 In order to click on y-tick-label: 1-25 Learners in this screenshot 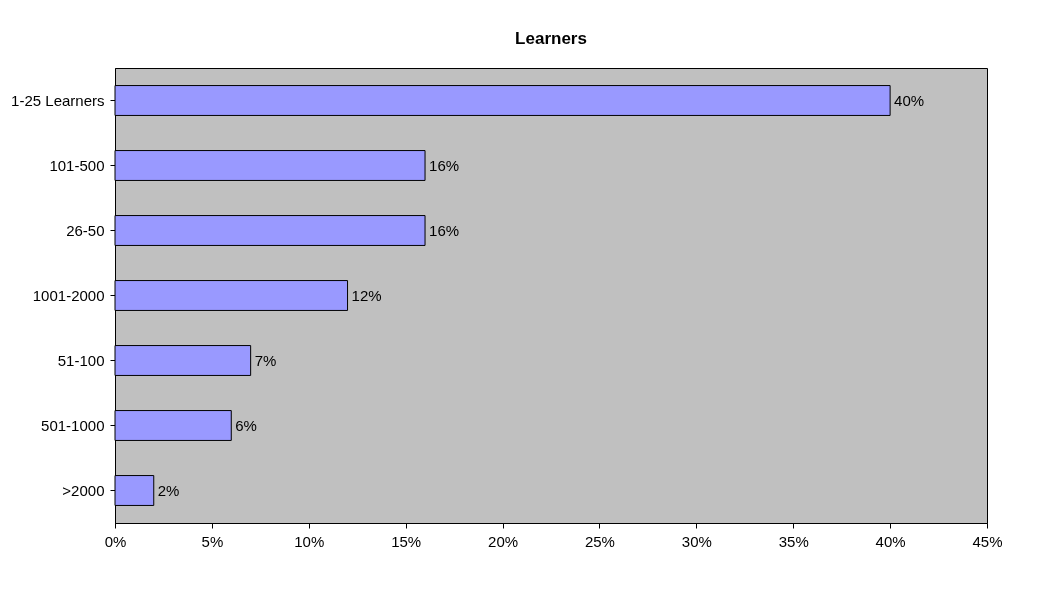, I will do `click(58, 100)`.